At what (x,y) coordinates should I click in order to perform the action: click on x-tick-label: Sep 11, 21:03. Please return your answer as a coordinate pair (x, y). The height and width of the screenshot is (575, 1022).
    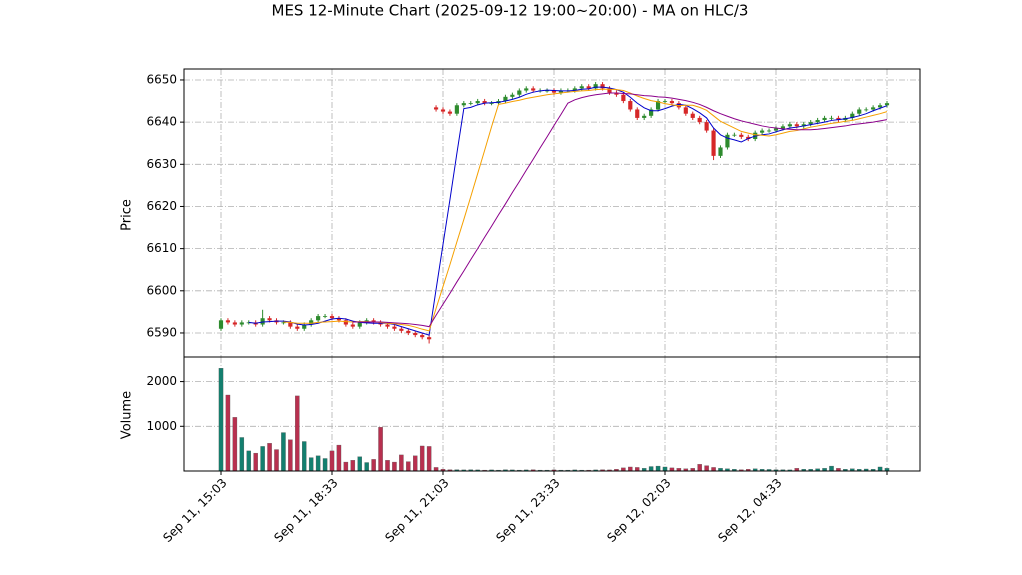
    Looking at the image, I should click on (416, 510).